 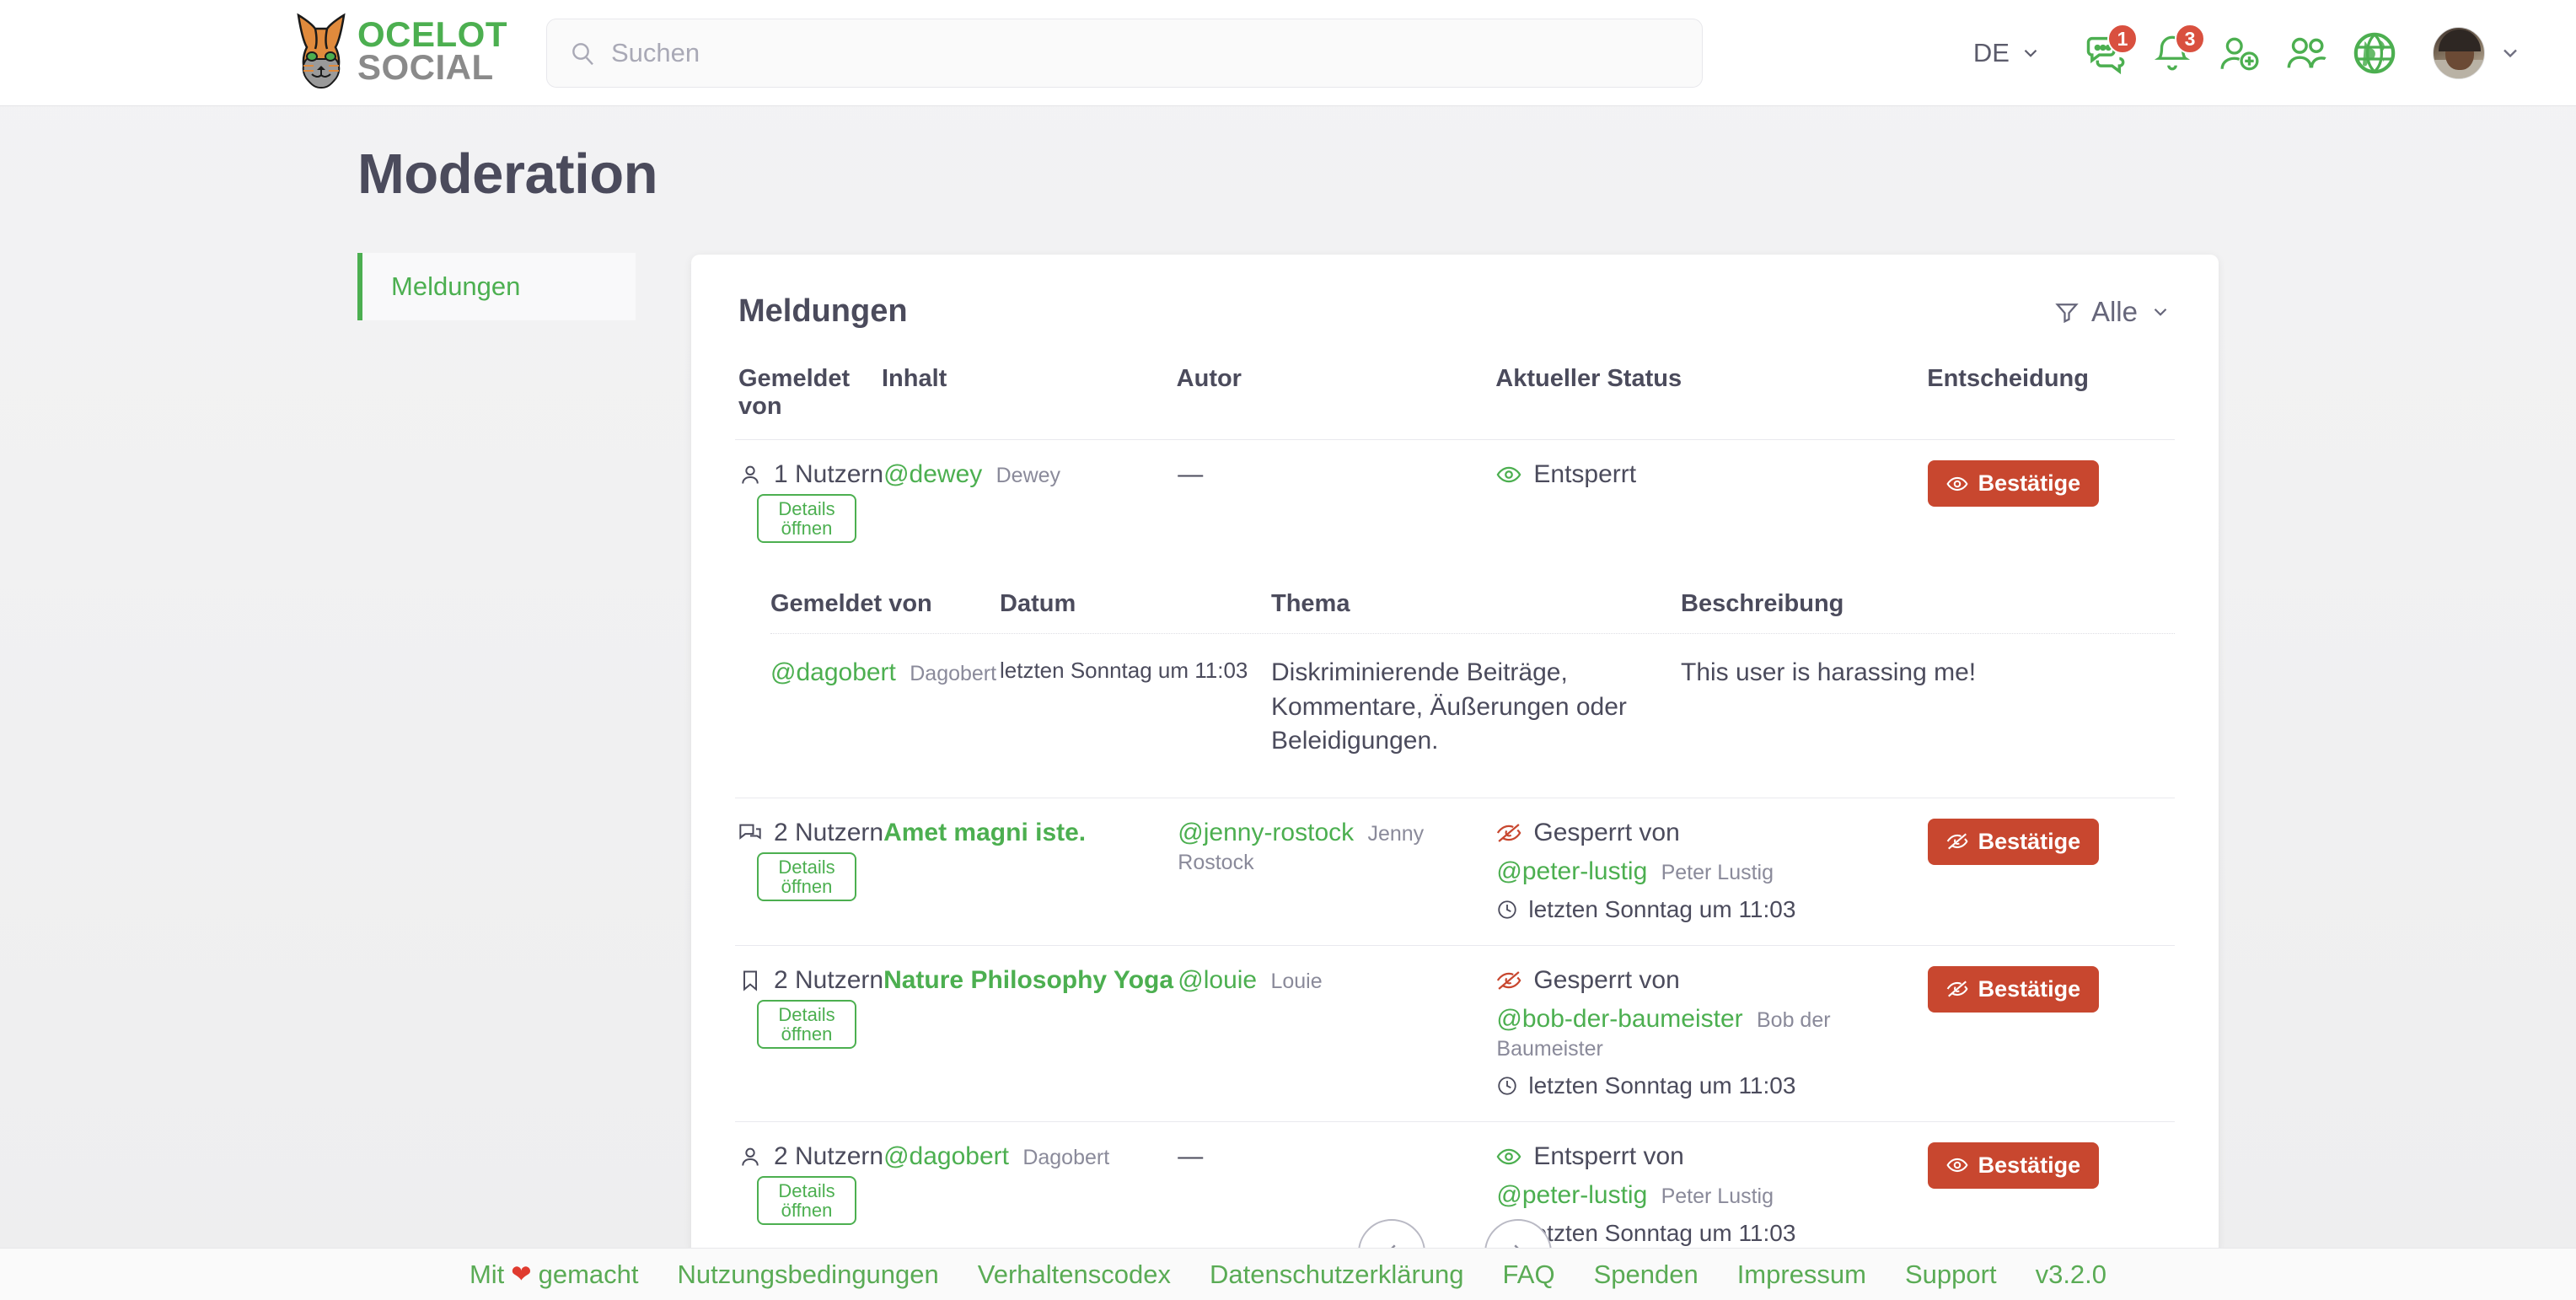 What do you see at coordinates (1337, 980) in the screenshot?
I see `author-cell: @louie Louie` at bounding box center [1337, 980].